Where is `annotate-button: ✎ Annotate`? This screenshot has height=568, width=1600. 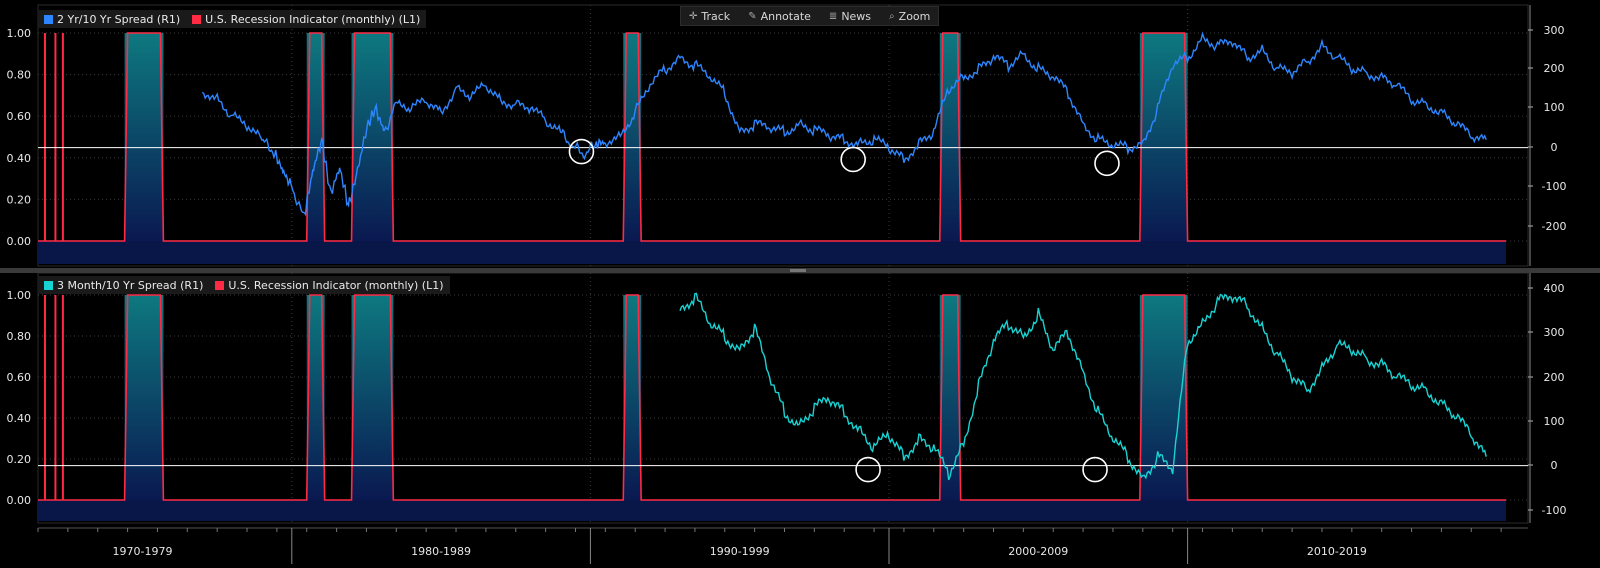
annotate-button: ✎ Annotate is located at coordinates (779, 16).